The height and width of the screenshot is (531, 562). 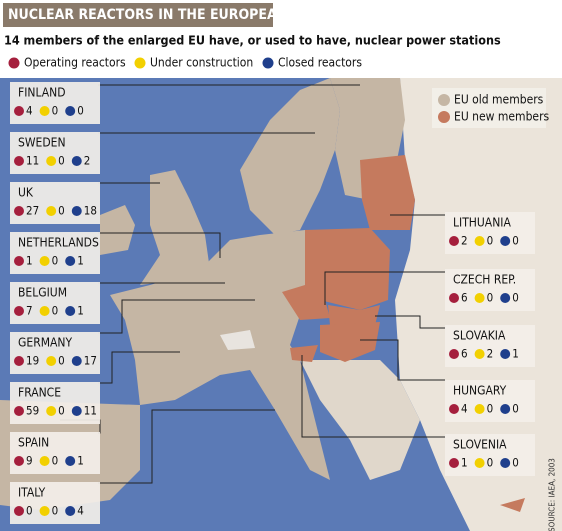 I want to click on scandinavia-land, so click(x=290, y=156).